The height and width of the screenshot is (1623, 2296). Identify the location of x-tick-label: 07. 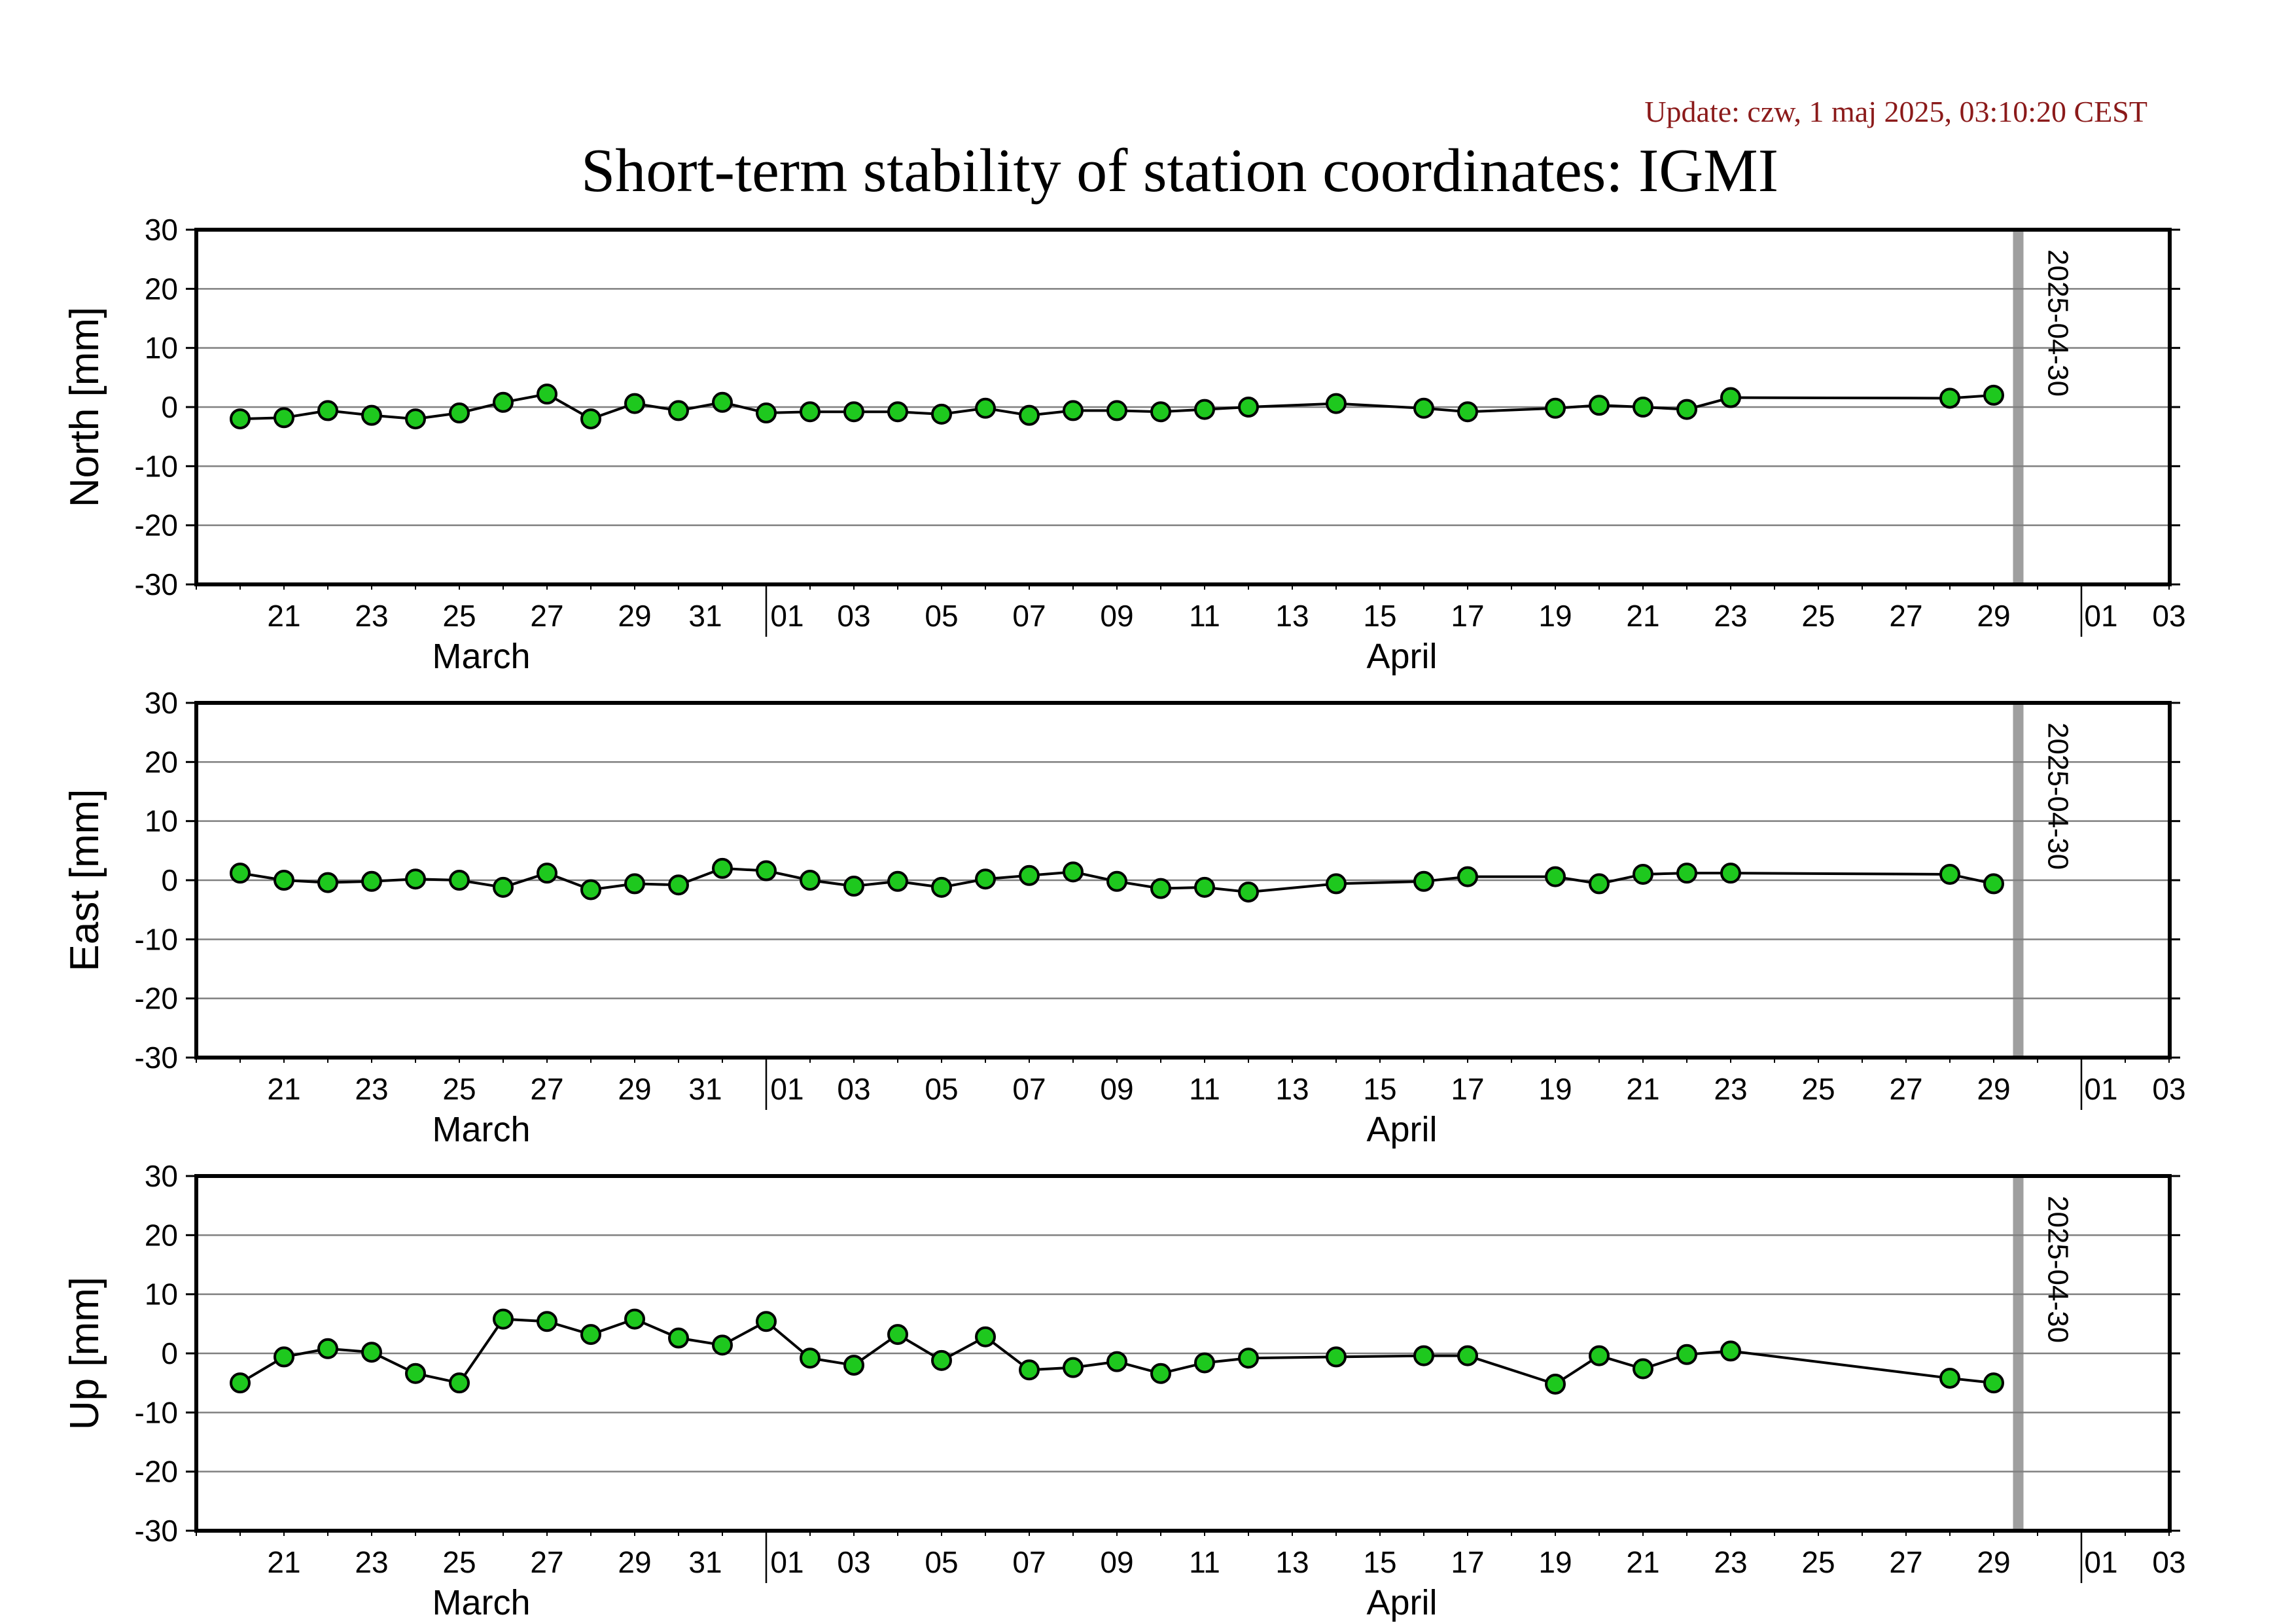
(1029, 1562).